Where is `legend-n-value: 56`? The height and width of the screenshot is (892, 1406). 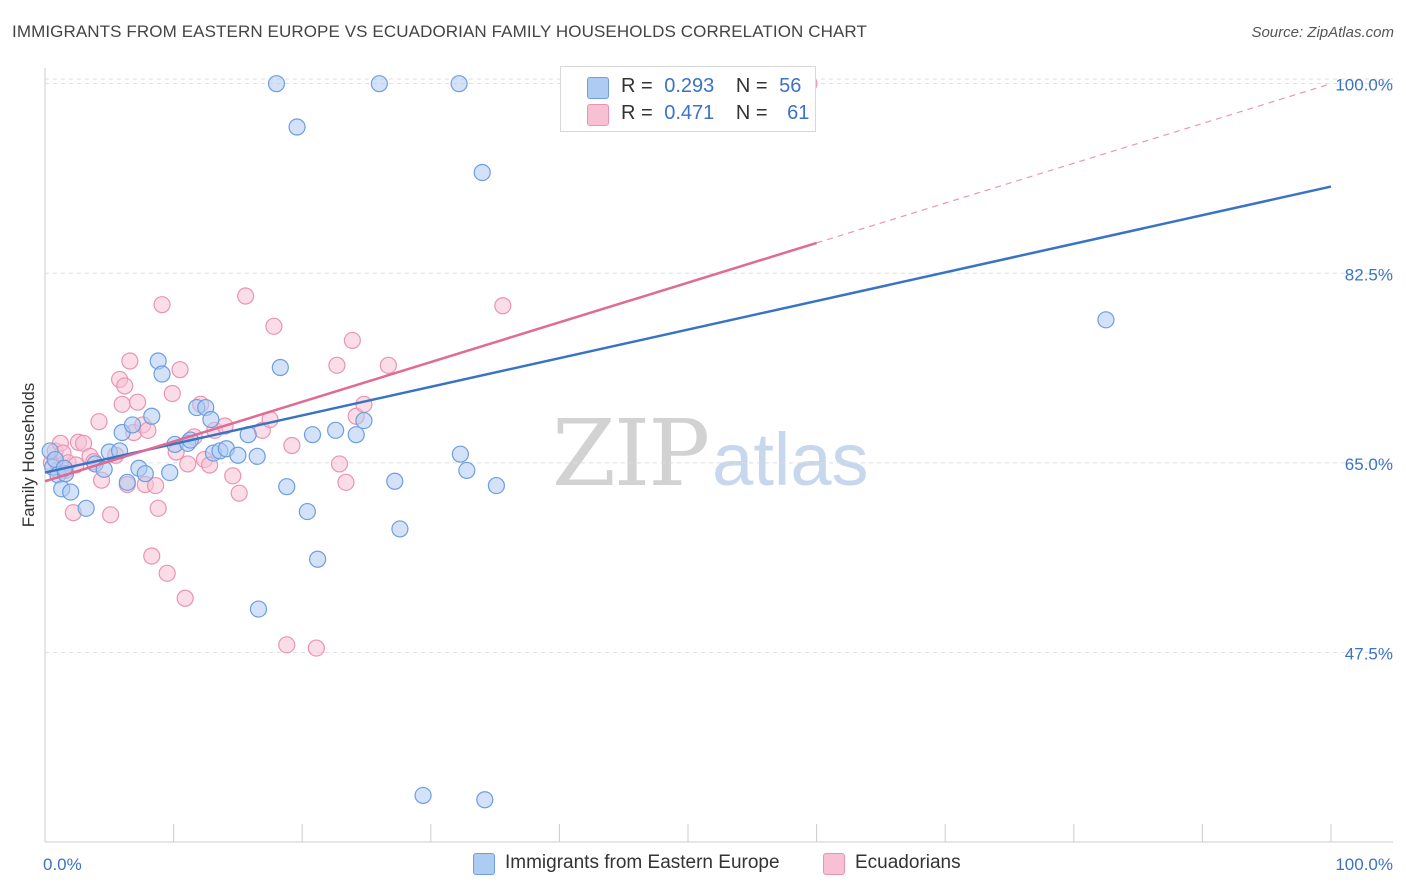 legend-n-value: 56 is located at coordinates (790, 86).